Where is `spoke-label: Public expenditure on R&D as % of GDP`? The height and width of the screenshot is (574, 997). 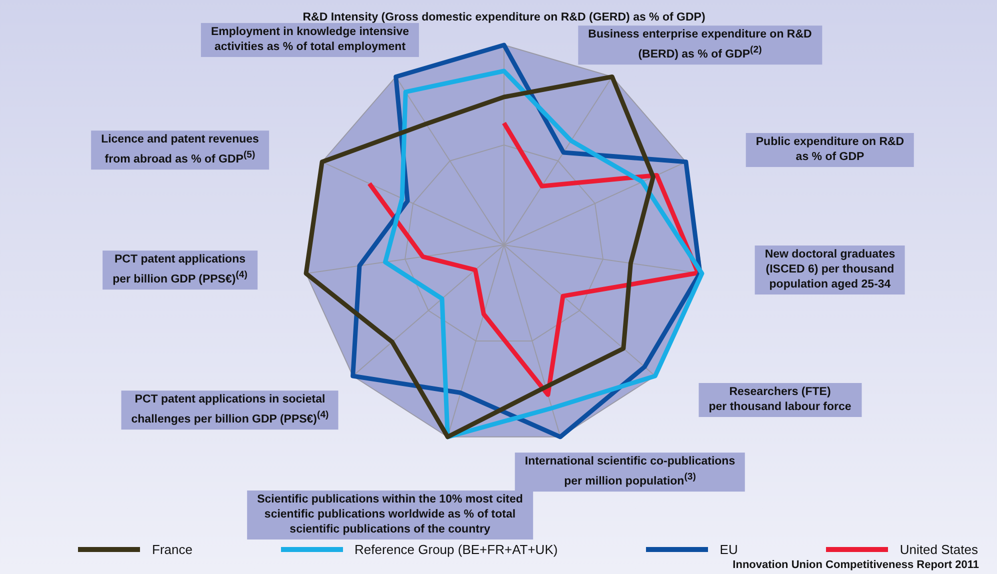
spoke-label: Public expenditure on R&D as % of GDP is located at coordinates (830, 150).